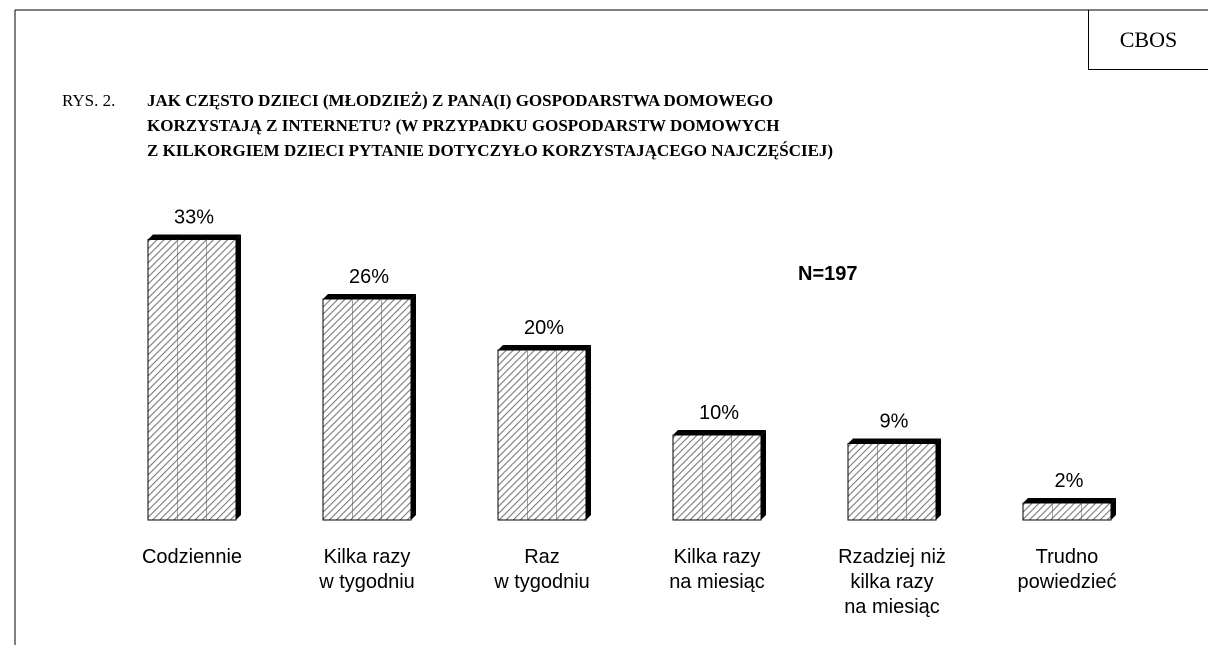 The height and width of the screenshot is (645, 1208). Describe the element at coordinates (1069, 481) in the screenshot. I see `value-label: 2%` at that location.